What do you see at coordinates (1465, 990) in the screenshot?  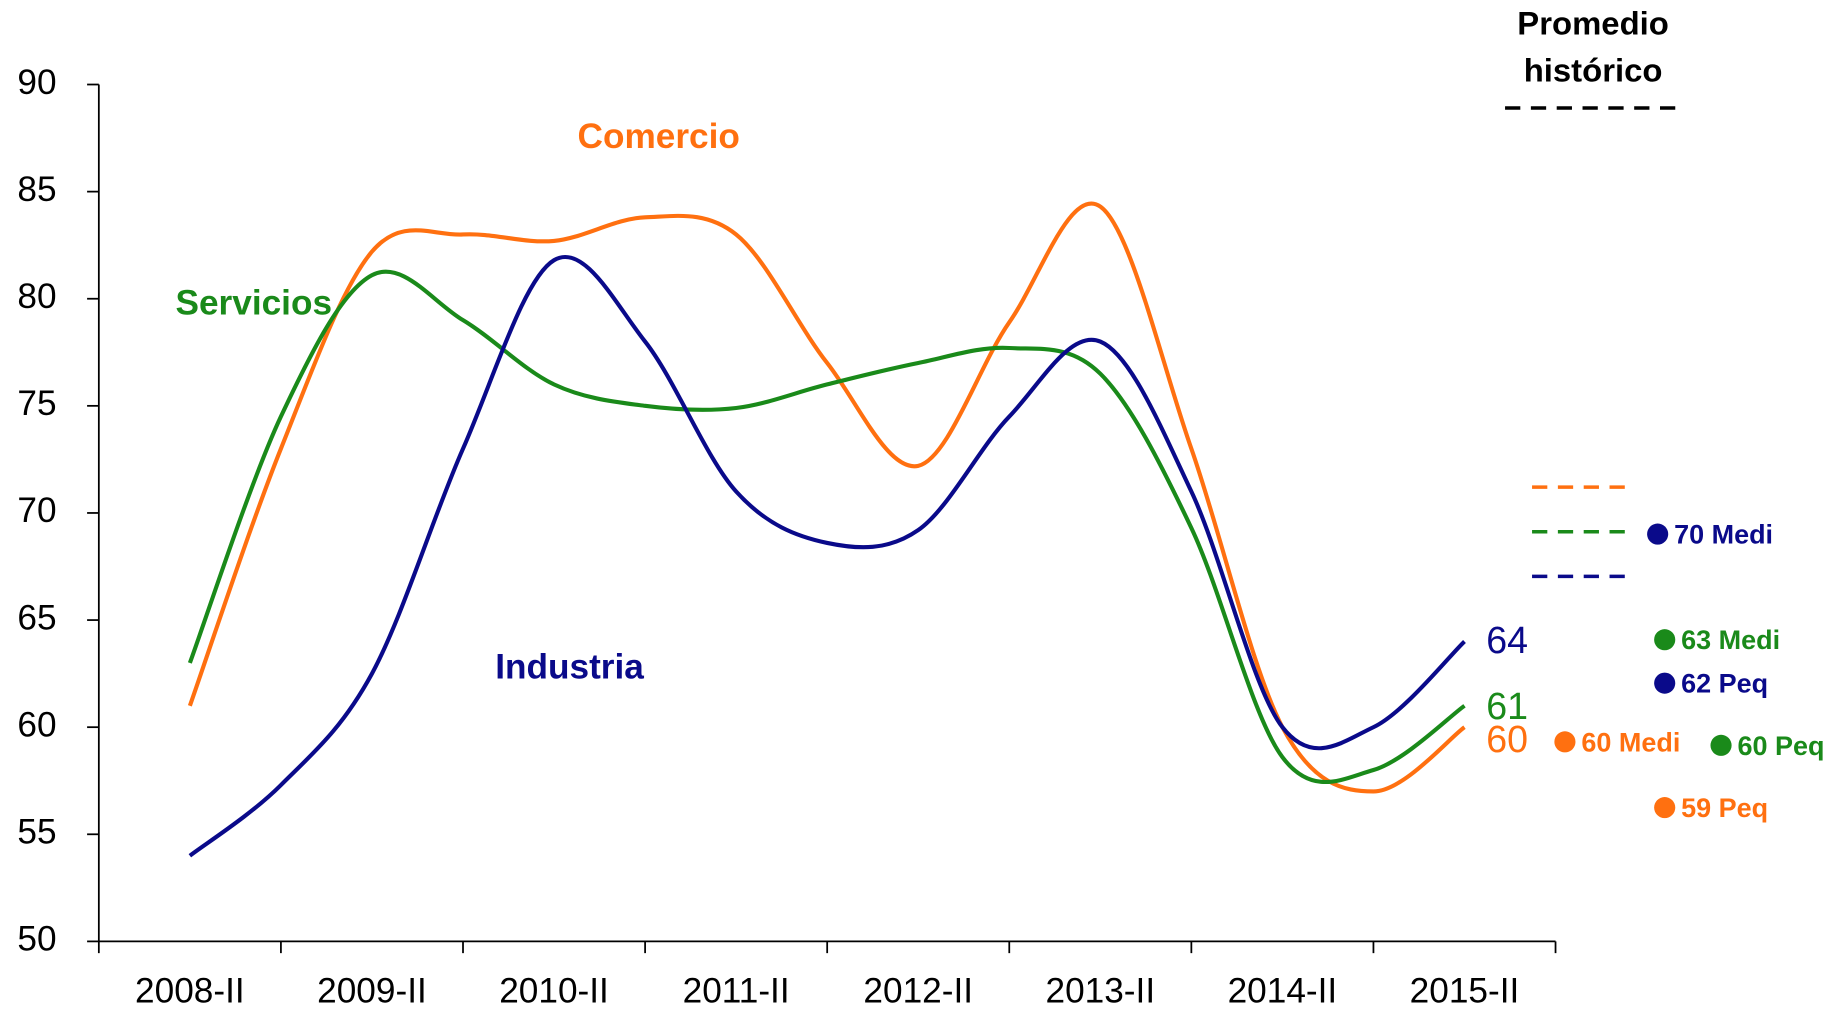 I see `x-tick-label: 2015-II` at bounding box center [1465, 990].